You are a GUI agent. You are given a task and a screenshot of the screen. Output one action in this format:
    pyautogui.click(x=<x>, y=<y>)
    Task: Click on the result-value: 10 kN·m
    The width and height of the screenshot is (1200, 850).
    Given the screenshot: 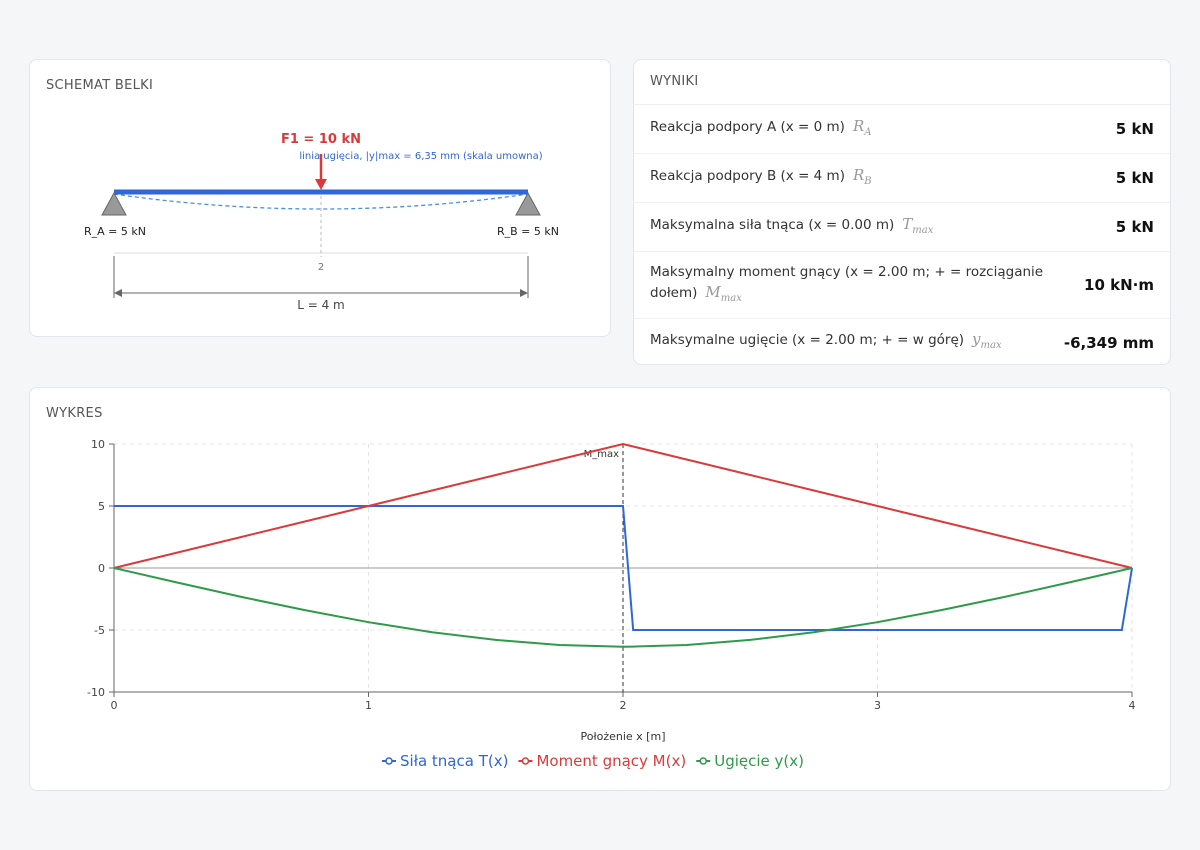 What is the action you would take?
    pyautogui.click(x=1119, y=285)
    